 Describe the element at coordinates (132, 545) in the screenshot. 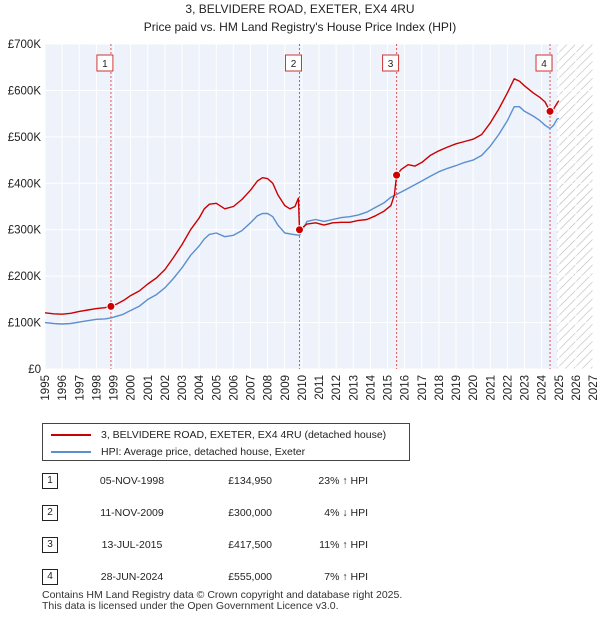

I see `sale-date: 13-JUL-2015` at that location.